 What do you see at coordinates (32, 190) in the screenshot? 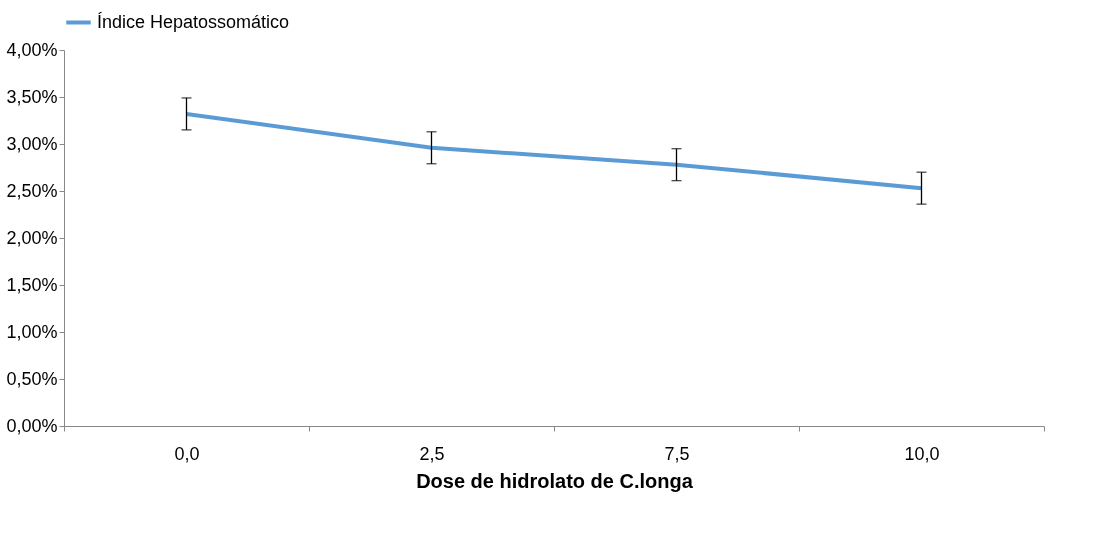
I see `y-tick-label: 2,50%` at bounding box center [32, 190].